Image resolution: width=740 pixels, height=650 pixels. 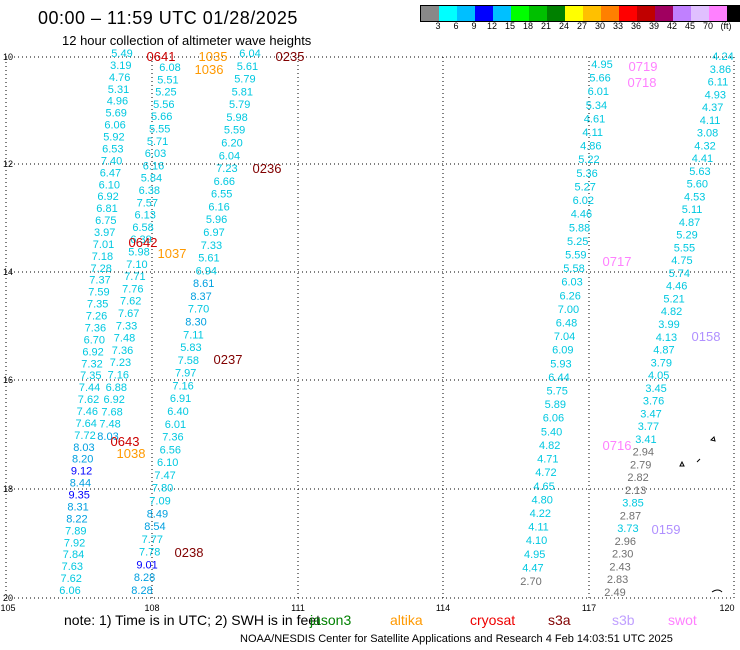 What do you see at coordinates (115, 114) in the screenshot?
I see `wave-height-value: 5.69` at bounding box center [115, 114].